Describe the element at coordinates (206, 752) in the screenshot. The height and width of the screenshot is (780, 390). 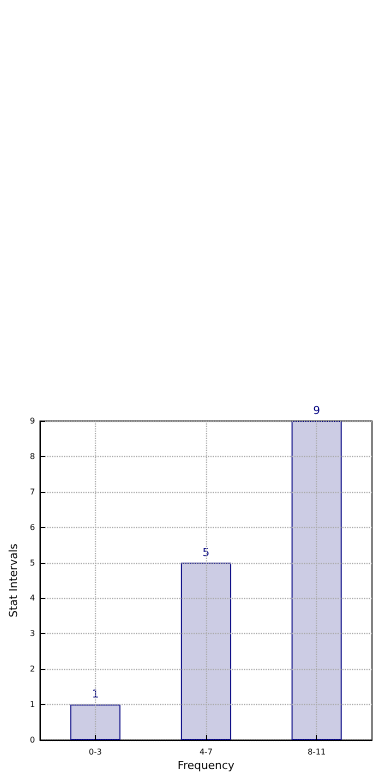
I see `x-tick-label: 4-7` at that location.